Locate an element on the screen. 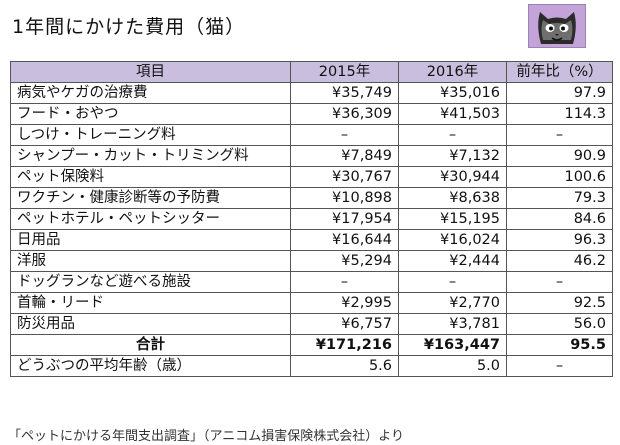 This screenshot has width=620, height=445. row-ratio: 84.6 is located at coordinates (559, 219).